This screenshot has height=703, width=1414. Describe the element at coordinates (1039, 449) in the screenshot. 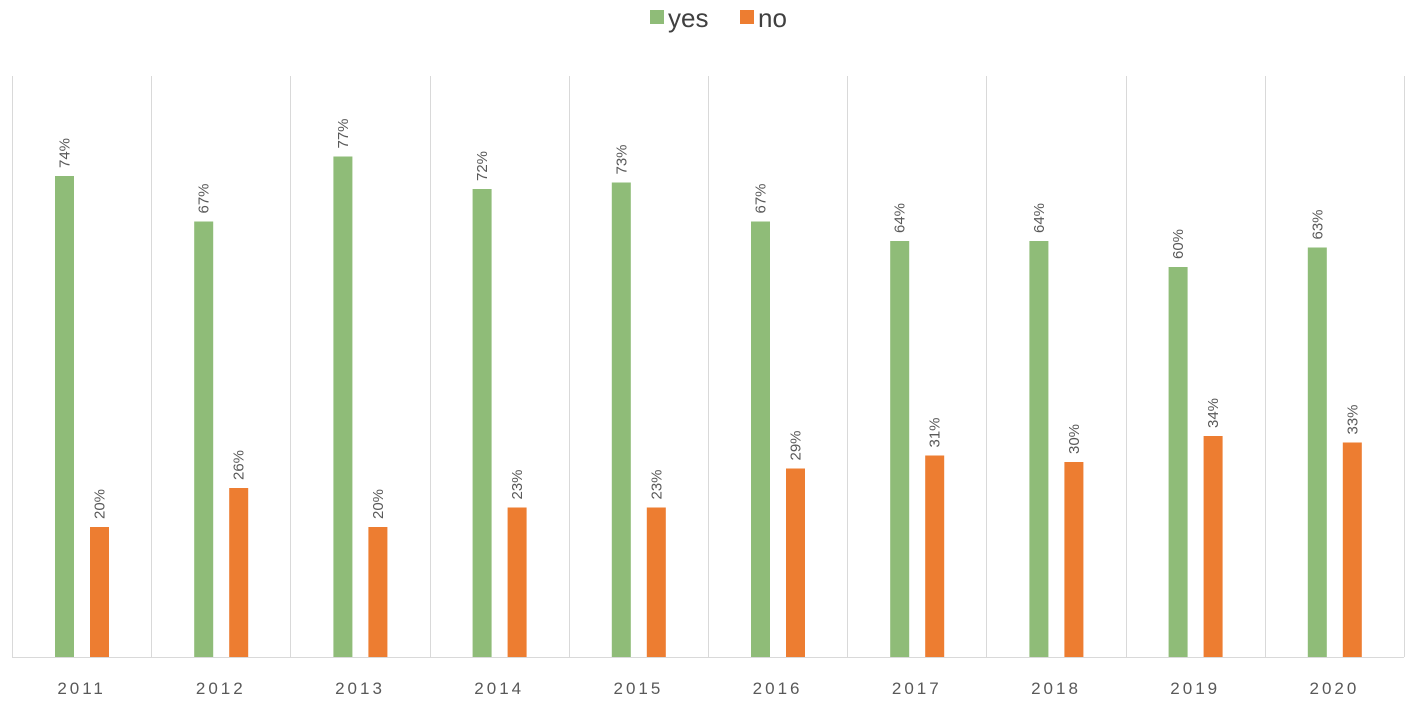

I see `bar-yes-2018` at that location.